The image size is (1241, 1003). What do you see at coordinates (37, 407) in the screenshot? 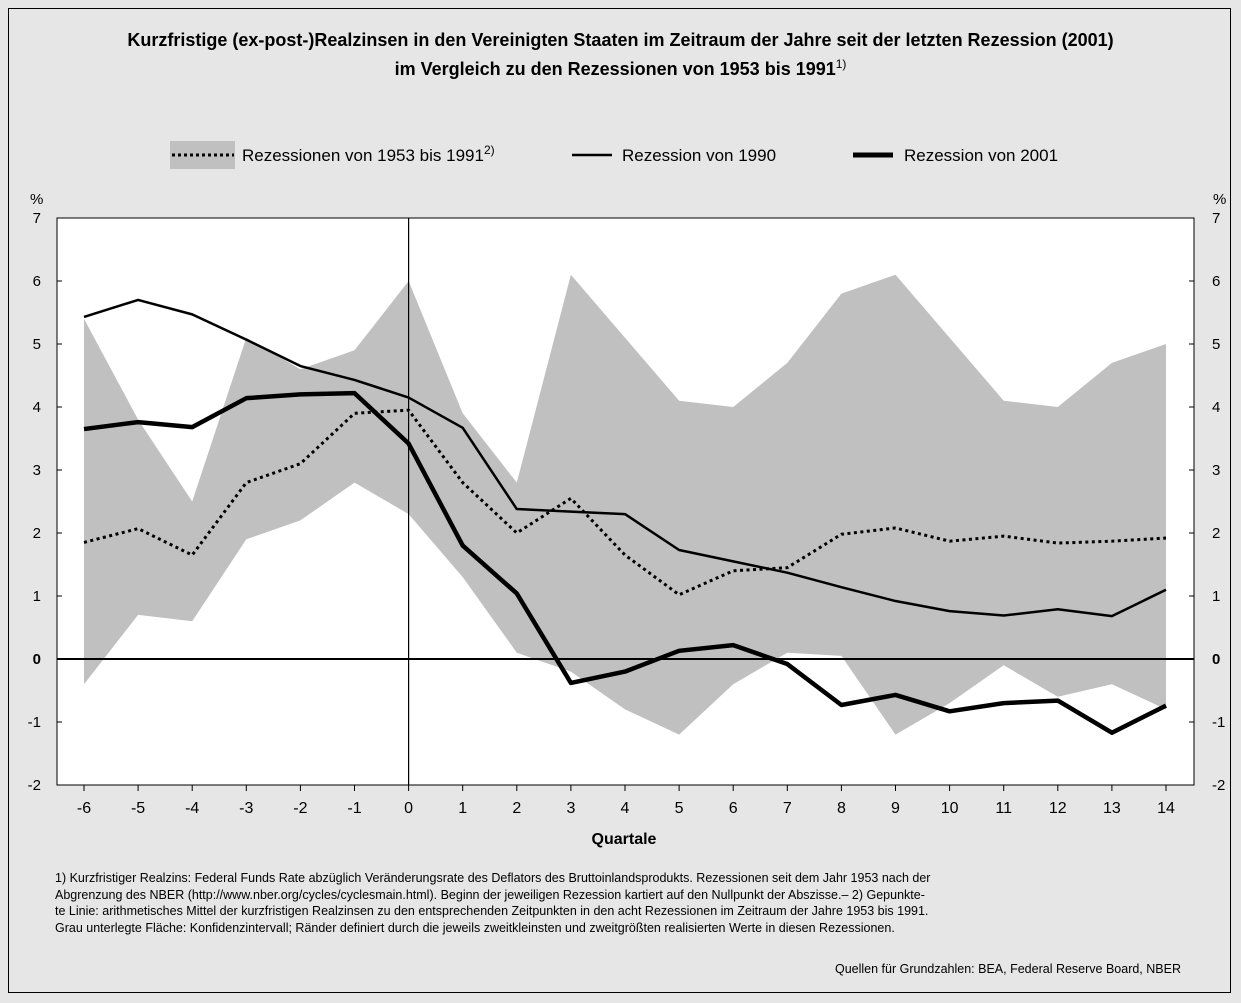
I see `y-tick-label-left: 4` at bounding box center [37, 407].